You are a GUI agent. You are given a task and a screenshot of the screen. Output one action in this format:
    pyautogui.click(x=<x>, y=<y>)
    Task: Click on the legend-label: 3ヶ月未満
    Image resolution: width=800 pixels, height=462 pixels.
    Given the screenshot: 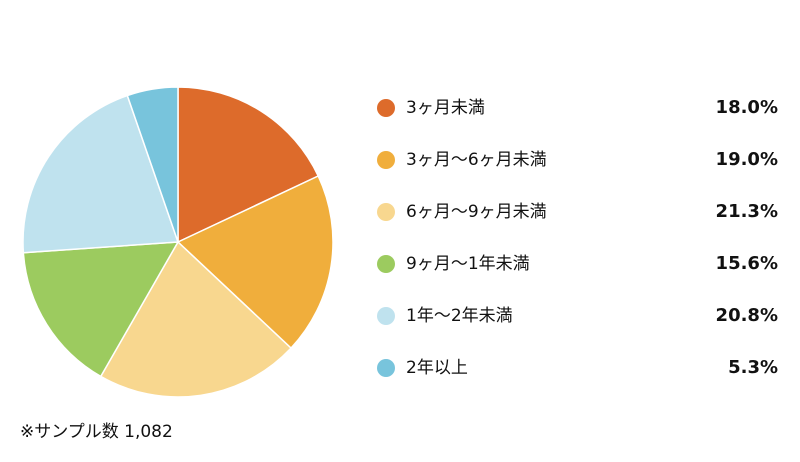 What is the action you would take?
    pyautogui.click(x=445, y=108)
    